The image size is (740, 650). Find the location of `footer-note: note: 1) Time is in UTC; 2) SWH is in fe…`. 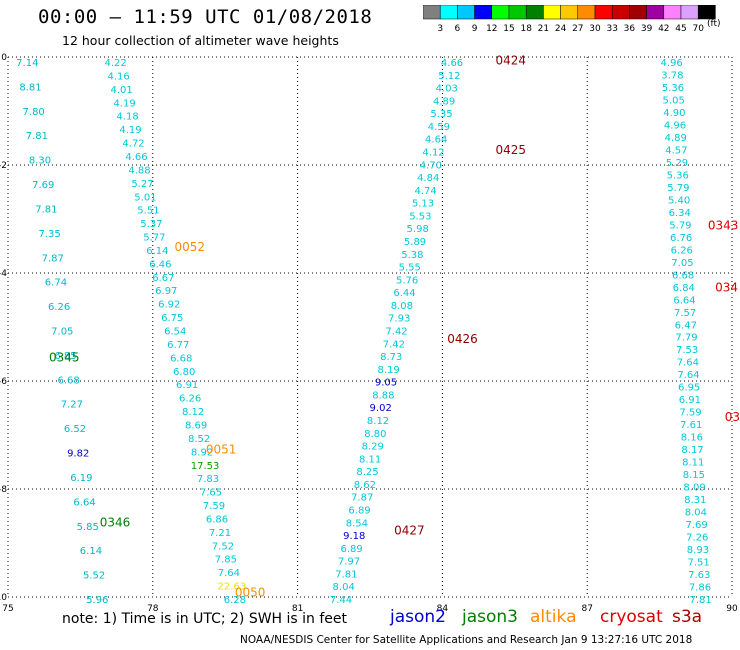

footer-note: note: 1) Time is in UTC; 2) SWH is in fe… is located at coordinates (205, 619).